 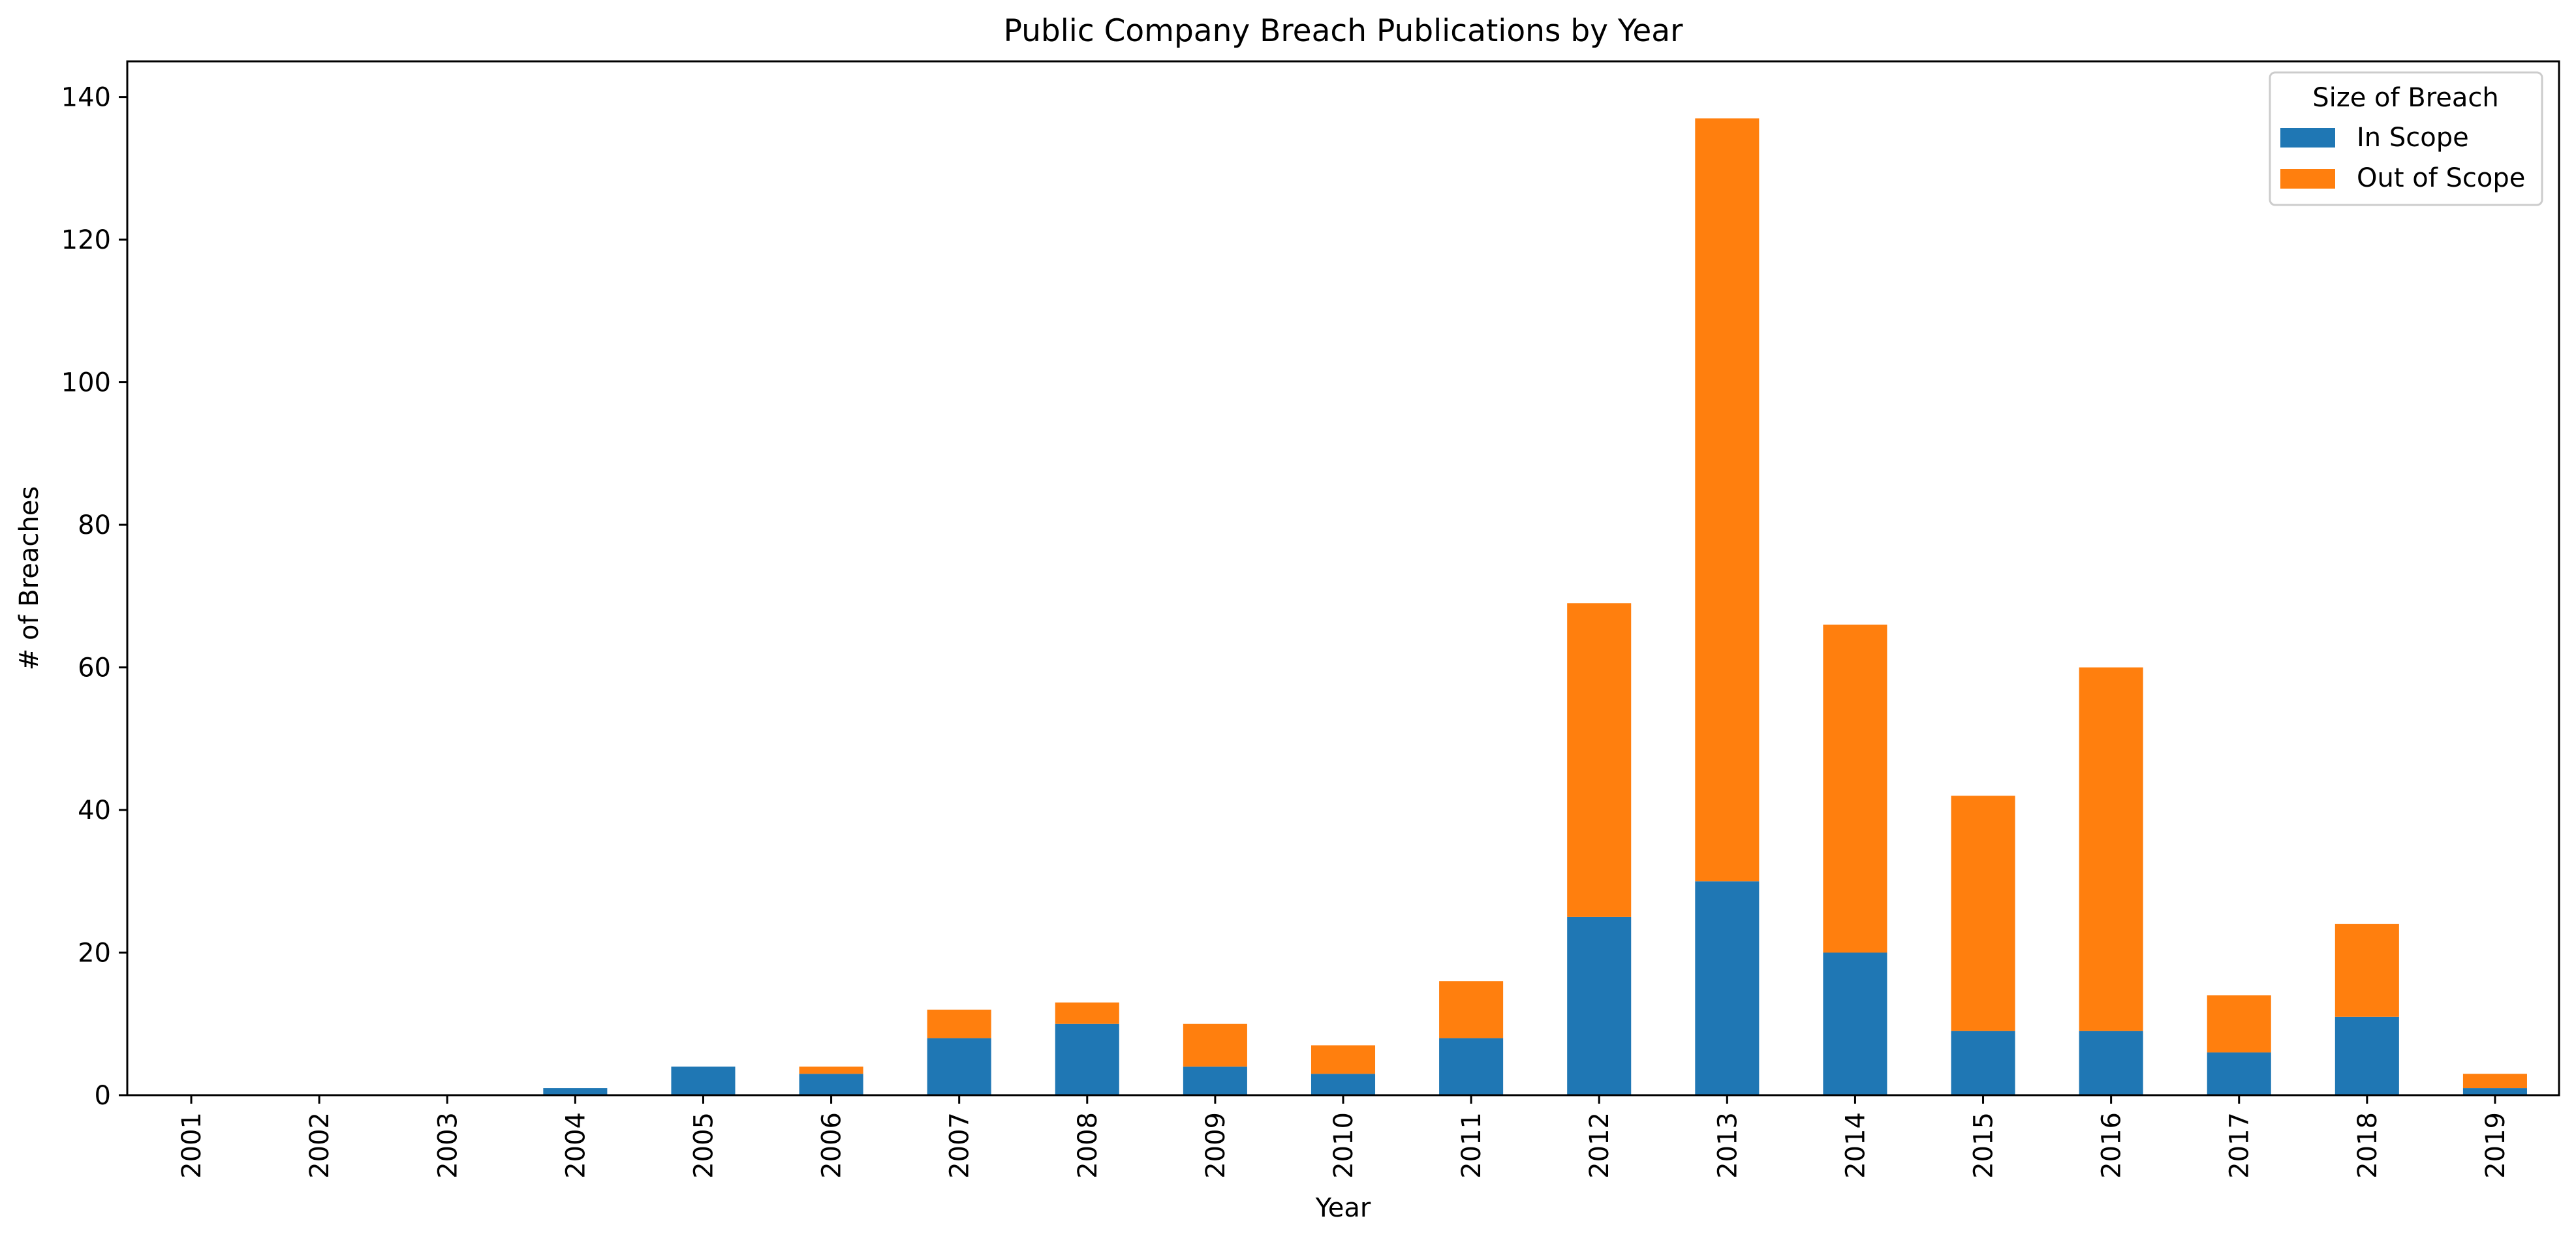 What do you see at coordinates (1087, 1059) in the screenshot?
I see `bar-in-scope-2008` at bounding box center [1087, 1059].